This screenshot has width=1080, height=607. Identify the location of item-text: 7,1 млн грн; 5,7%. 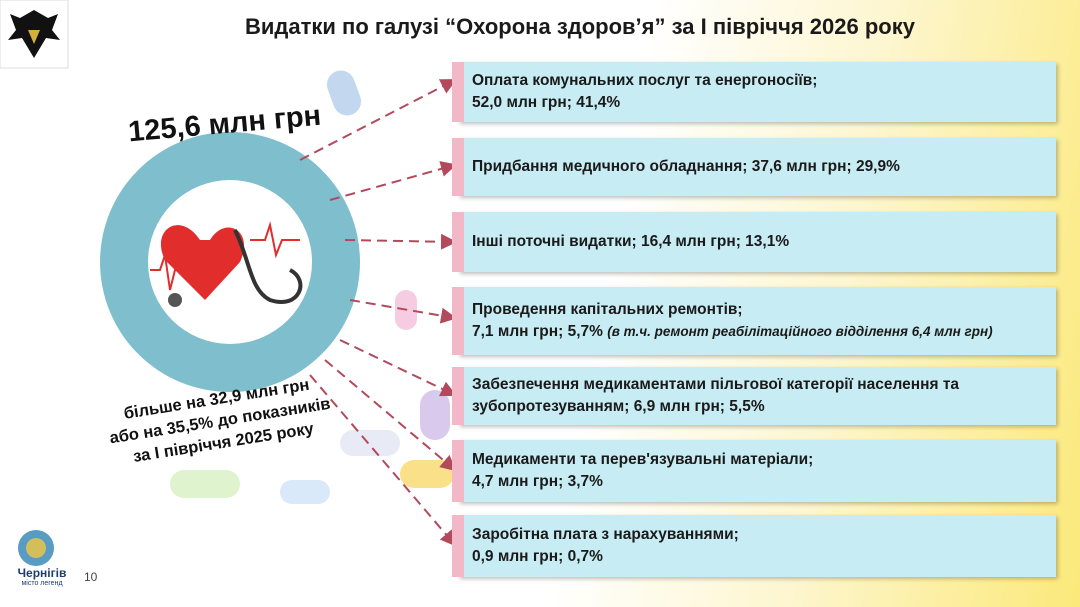
(537, 331).